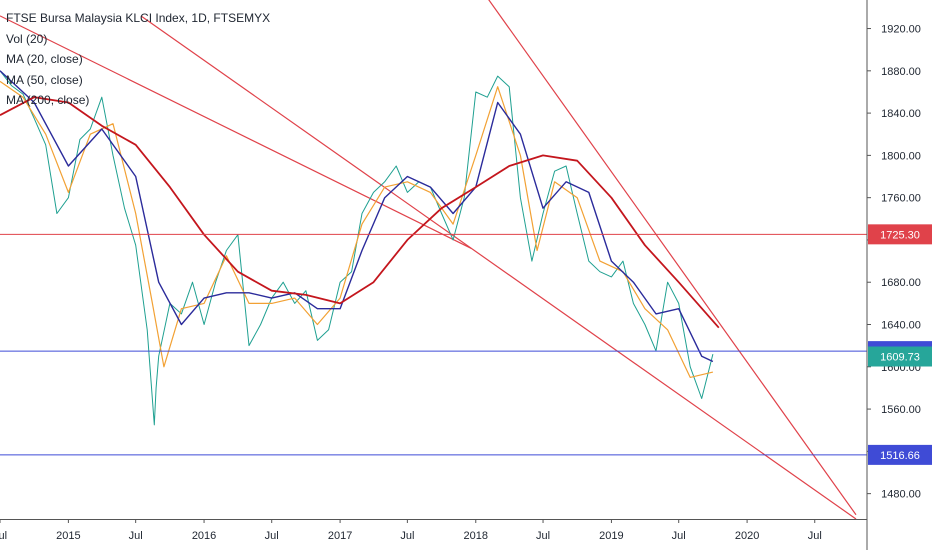  Describe the element at coordinates (44, 79) in the screenshot. I see `legend-item-ma50: MA (50, close)` at that location.